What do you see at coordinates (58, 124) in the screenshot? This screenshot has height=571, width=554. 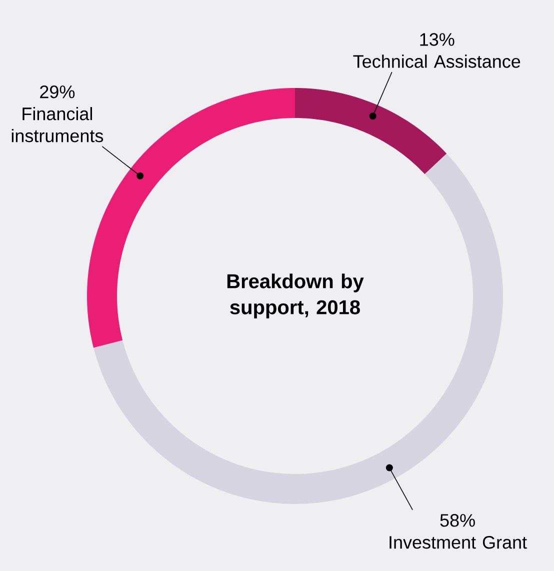 I see `slice-label: Financial instruments` at bounding box center [58, 124].